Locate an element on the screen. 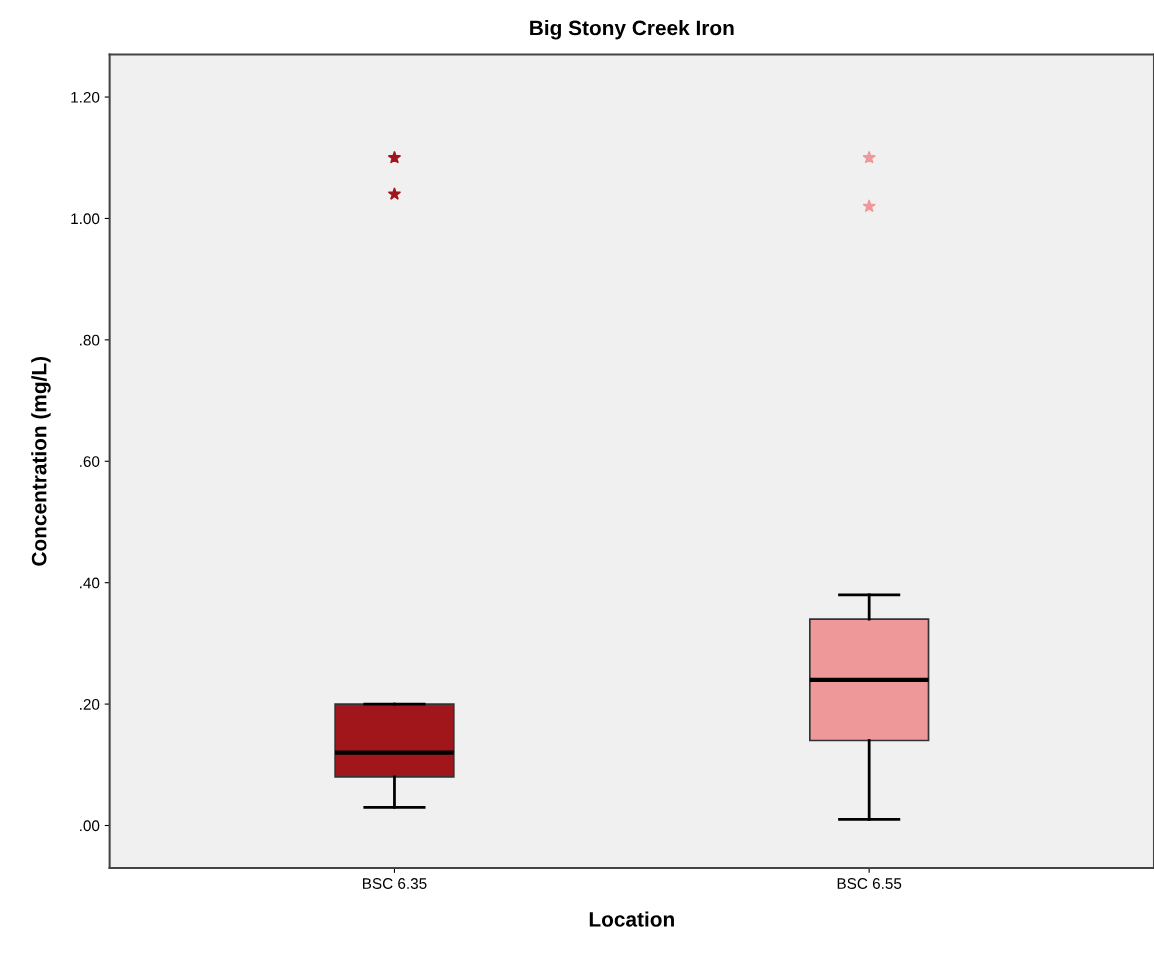  y-axis-title: Concentration (mg/L) is located at coordinates (41, 461).